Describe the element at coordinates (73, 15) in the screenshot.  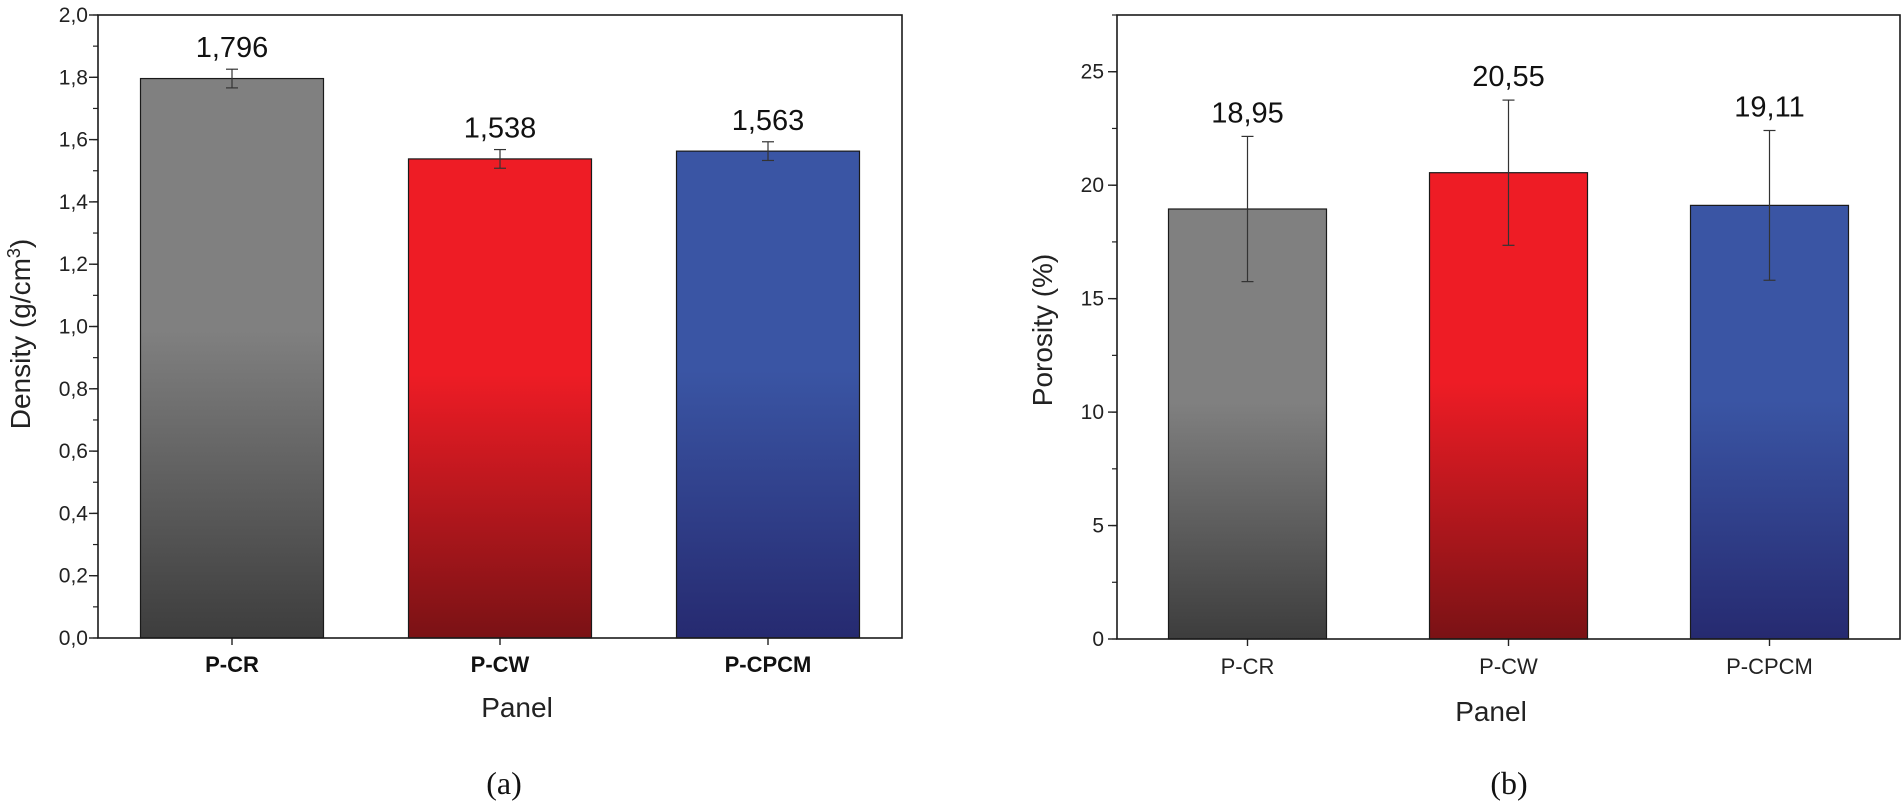
I see `y-tick-label: 2,0` at that location.